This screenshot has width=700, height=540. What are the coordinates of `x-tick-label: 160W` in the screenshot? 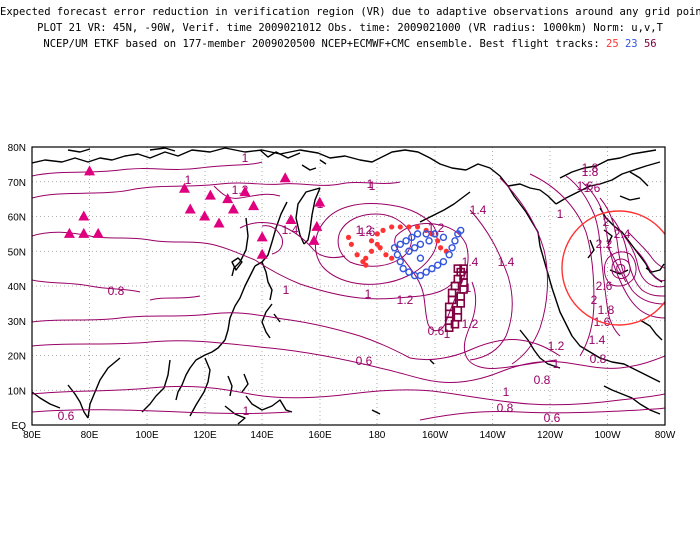 It's located at (435, 435).